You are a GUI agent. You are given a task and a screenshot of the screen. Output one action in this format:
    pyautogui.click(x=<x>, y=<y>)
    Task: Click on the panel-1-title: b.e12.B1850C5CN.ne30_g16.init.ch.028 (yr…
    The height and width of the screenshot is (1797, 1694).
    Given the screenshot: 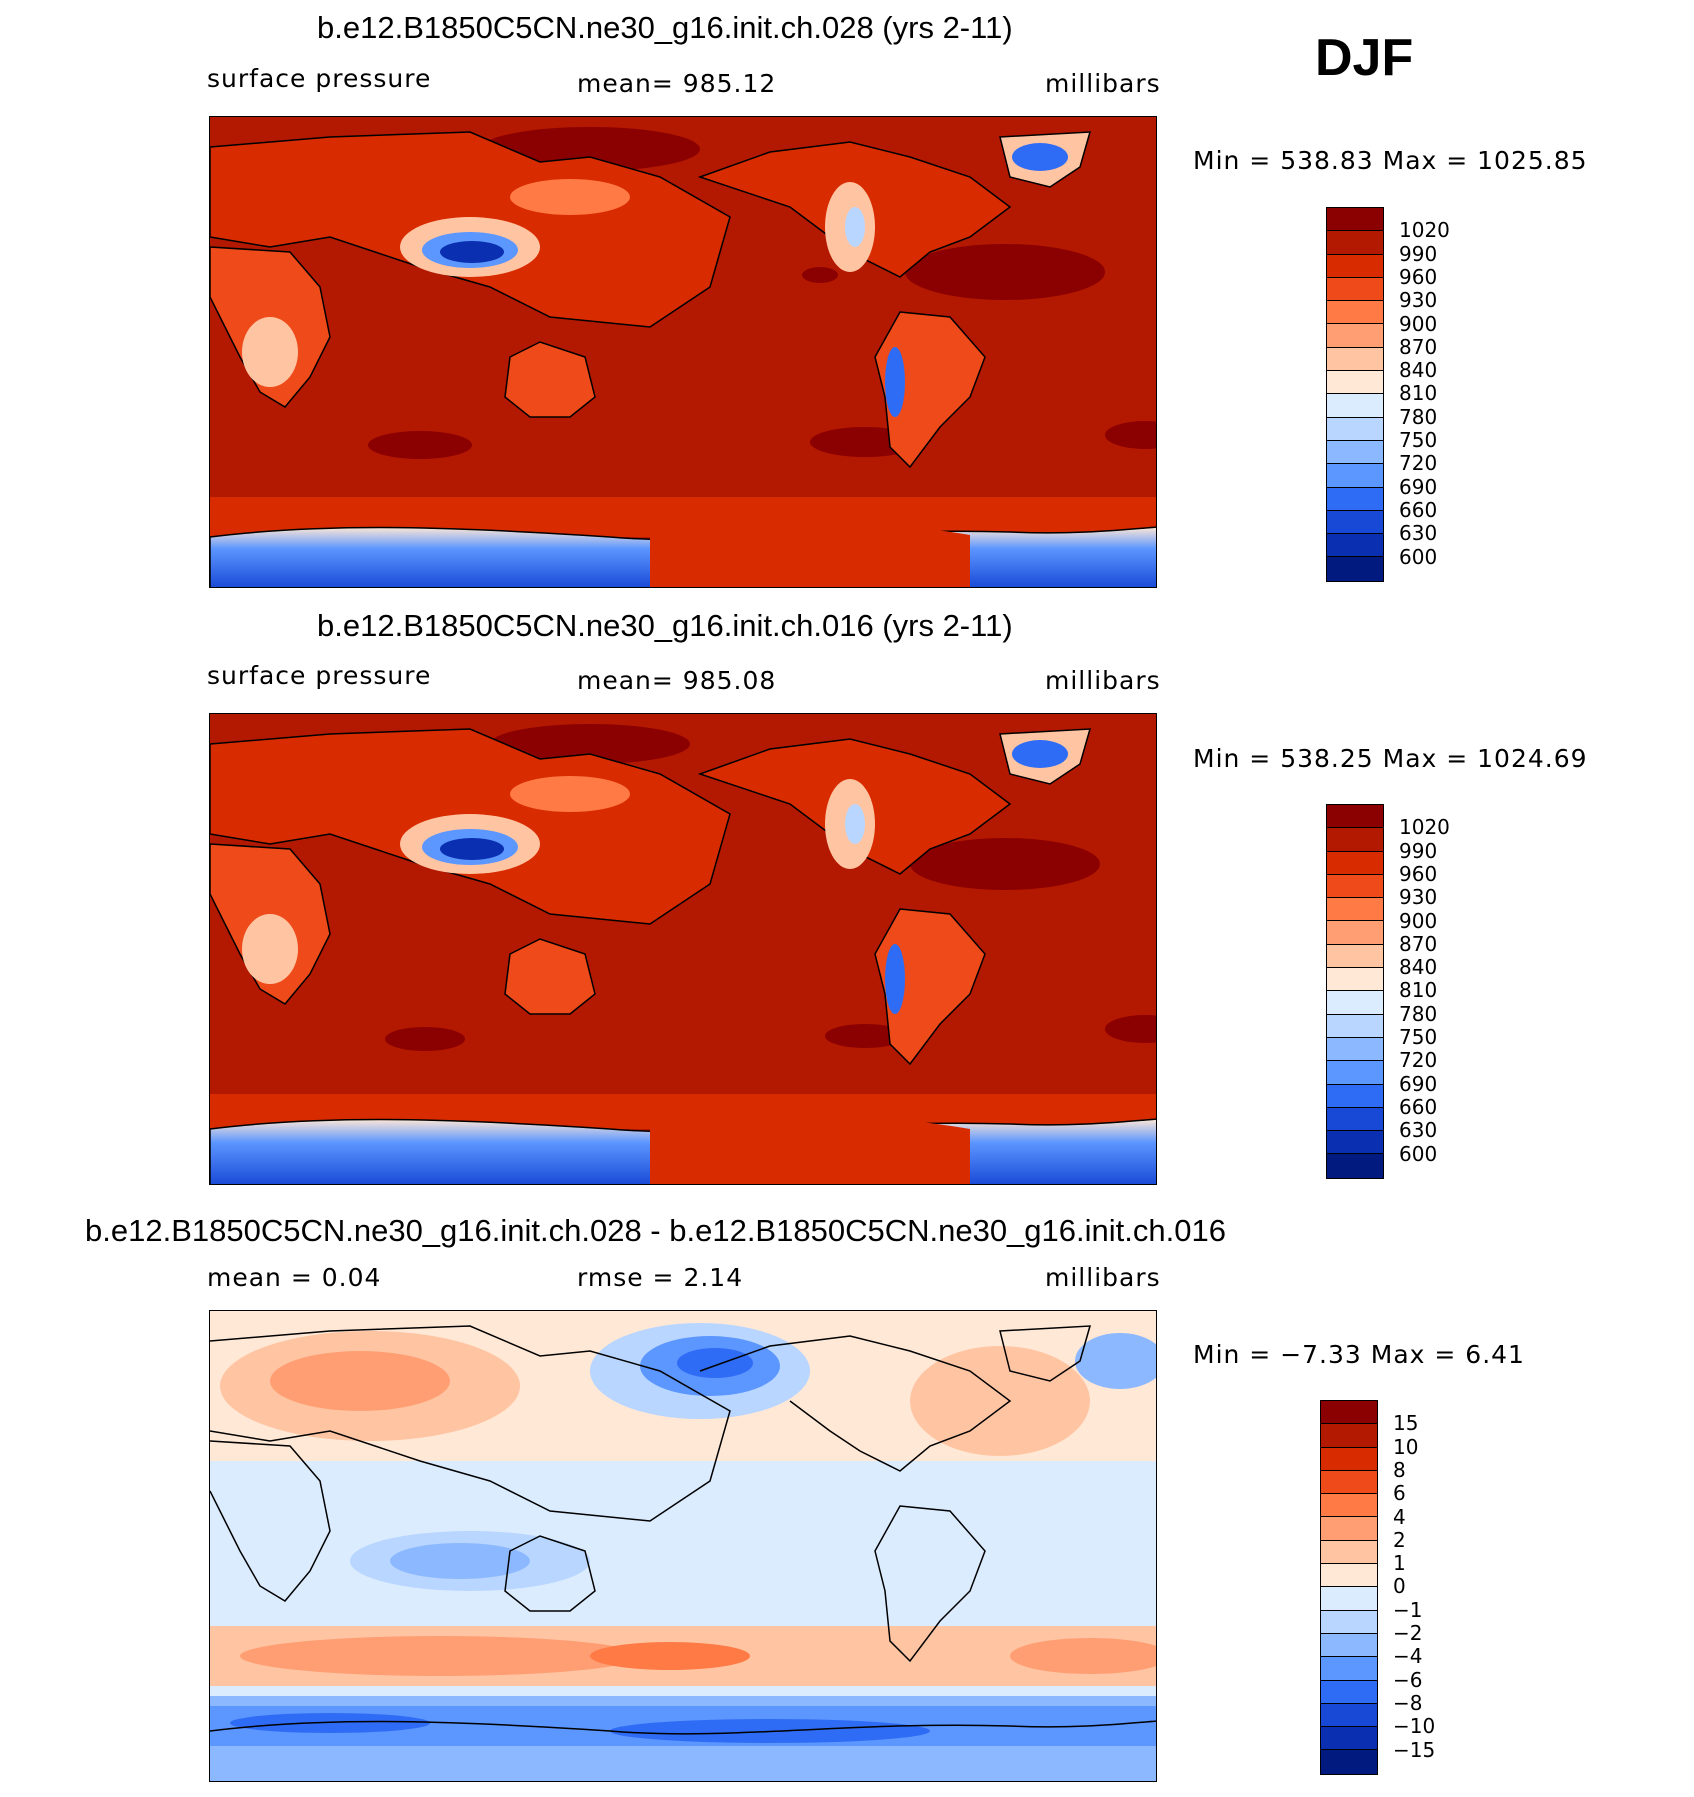 What is the action you would take?
    pyautogui.click(x=665, y=27)
    